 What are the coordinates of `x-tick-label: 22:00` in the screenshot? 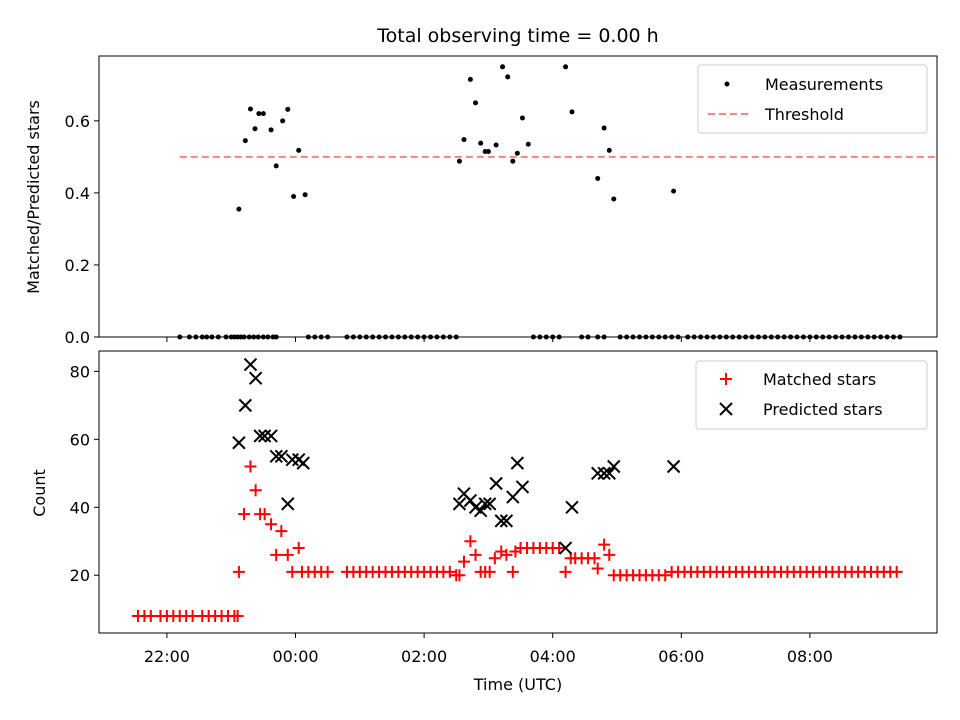 It's located at (167, 656).